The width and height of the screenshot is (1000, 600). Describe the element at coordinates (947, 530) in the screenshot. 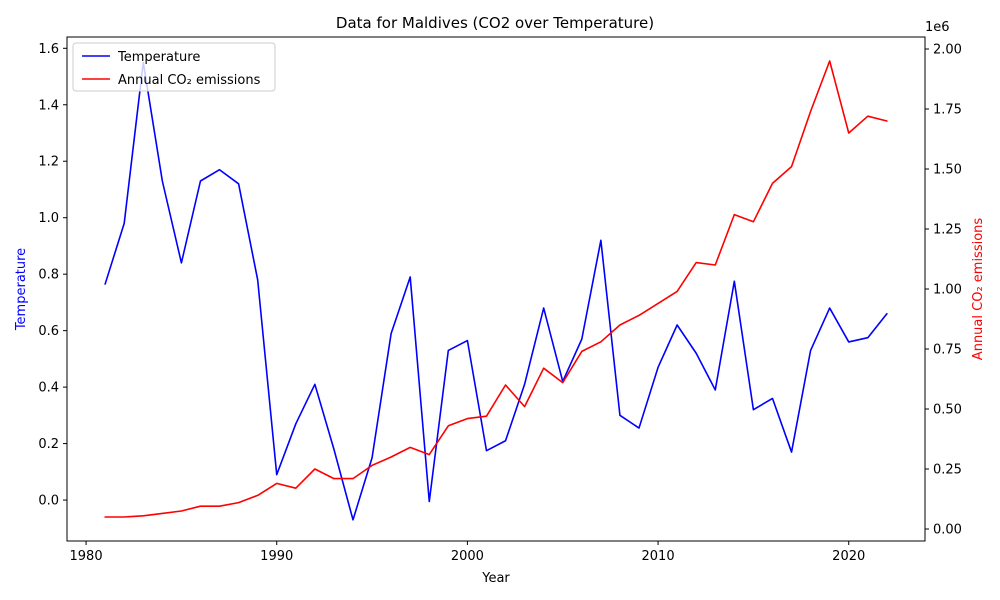

I see `y-right-tick-label: 0.00` at that location.